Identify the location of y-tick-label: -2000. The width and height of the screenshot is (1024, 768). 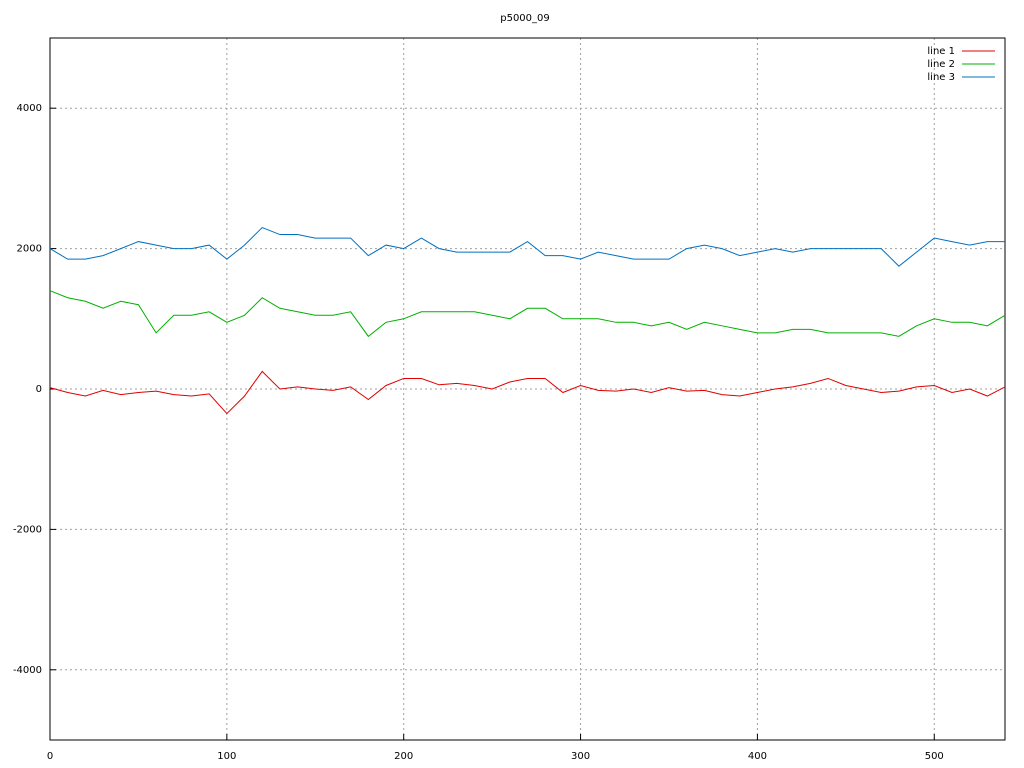
(27, 529).